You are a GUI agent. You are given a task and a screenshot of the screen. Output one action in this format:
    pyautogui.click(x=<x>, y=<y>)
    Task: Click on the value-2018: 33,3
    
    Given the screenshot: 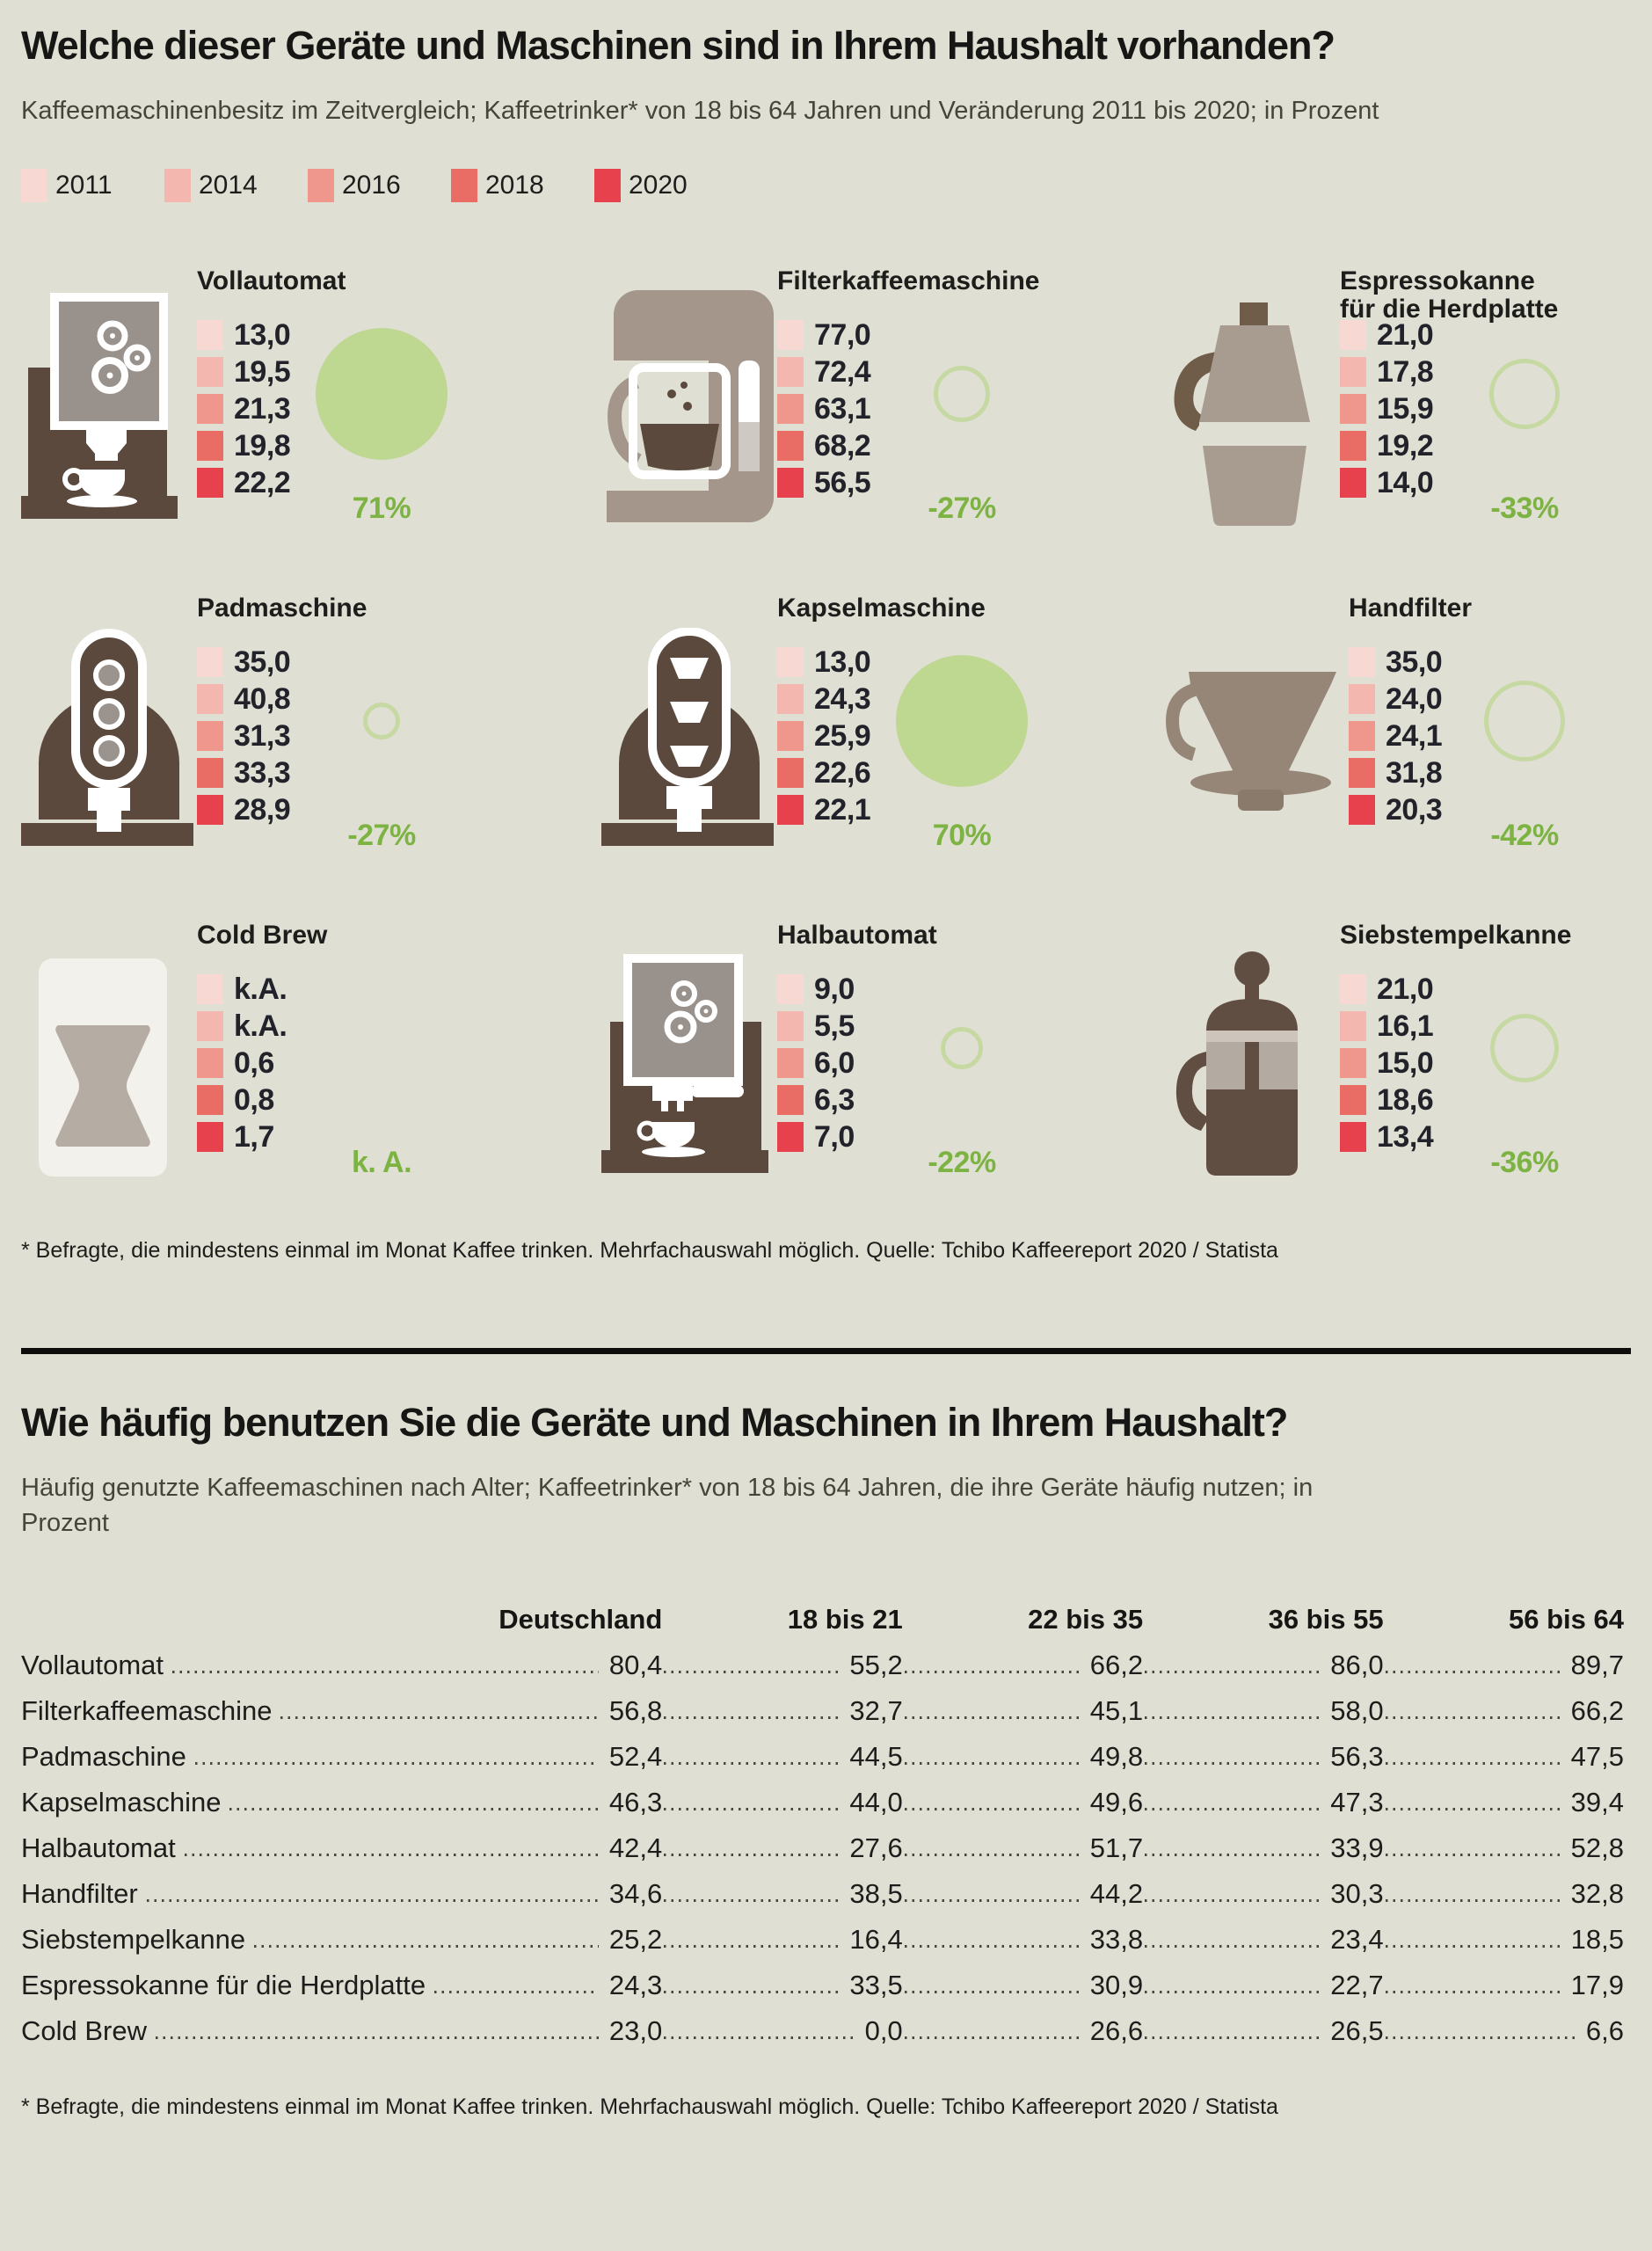 What is the action you would take?
    pyautogui.click(x=262, y=772)
    